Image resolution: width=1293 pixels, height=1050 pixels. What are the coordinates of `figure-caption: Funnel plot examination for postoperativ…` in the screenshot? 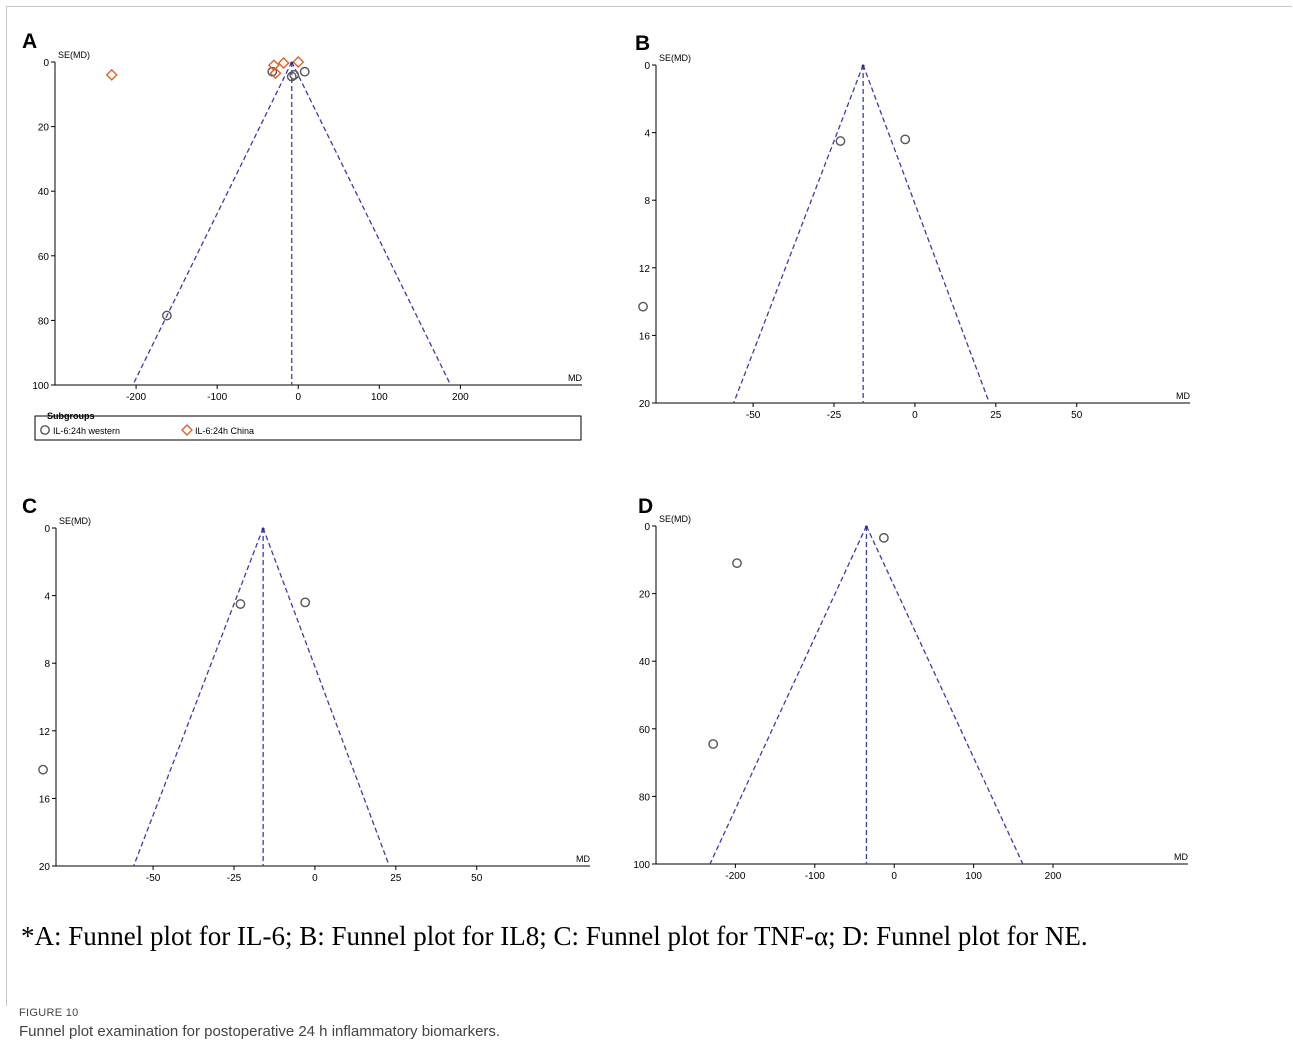 It's located at (260, 1031).